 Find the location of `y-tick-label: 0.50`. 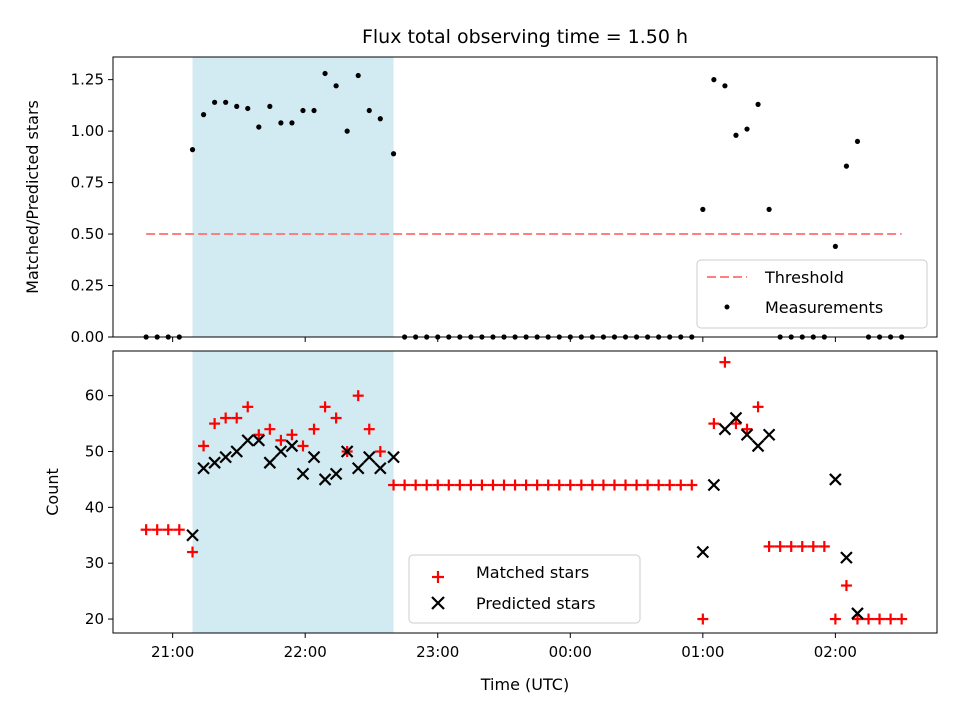

y-tick-label: 0.50 is located at coordinates (87, 234).